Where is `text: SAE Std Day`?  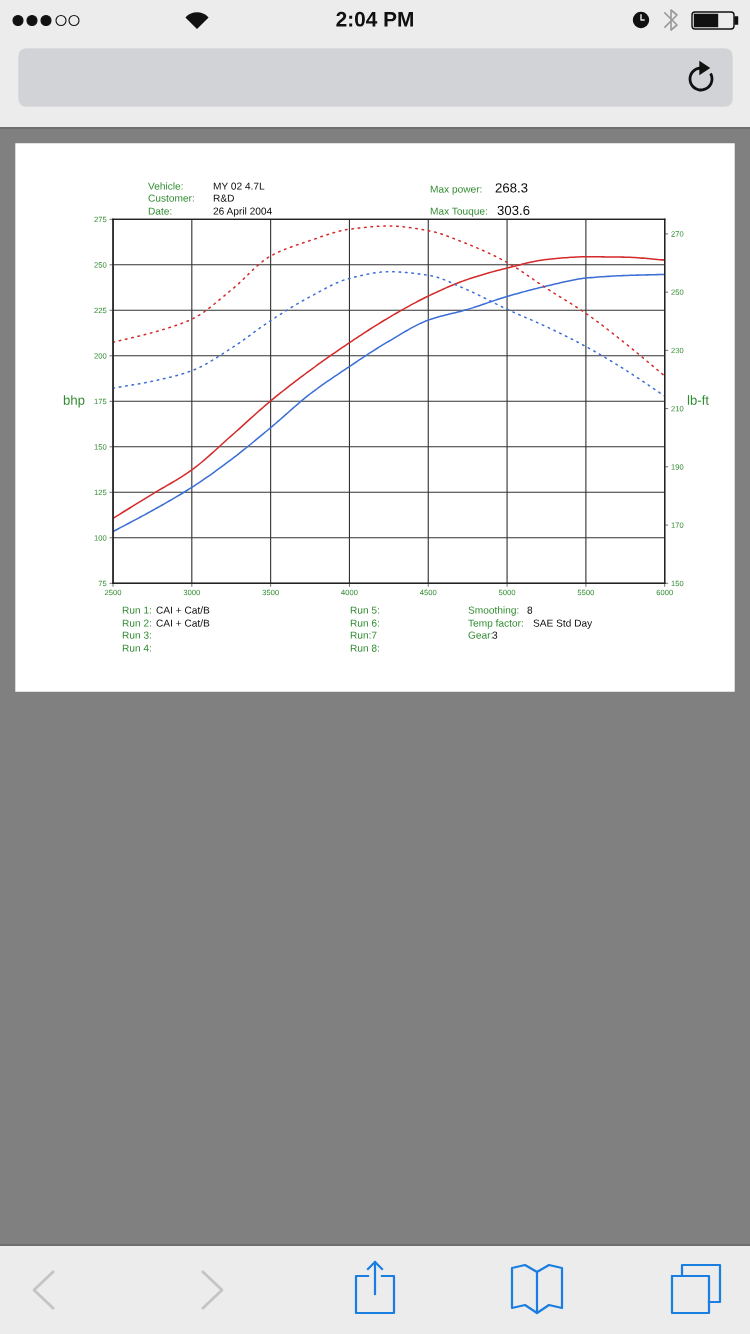 text: SAE Std Day is located at coordinates (563, 624).